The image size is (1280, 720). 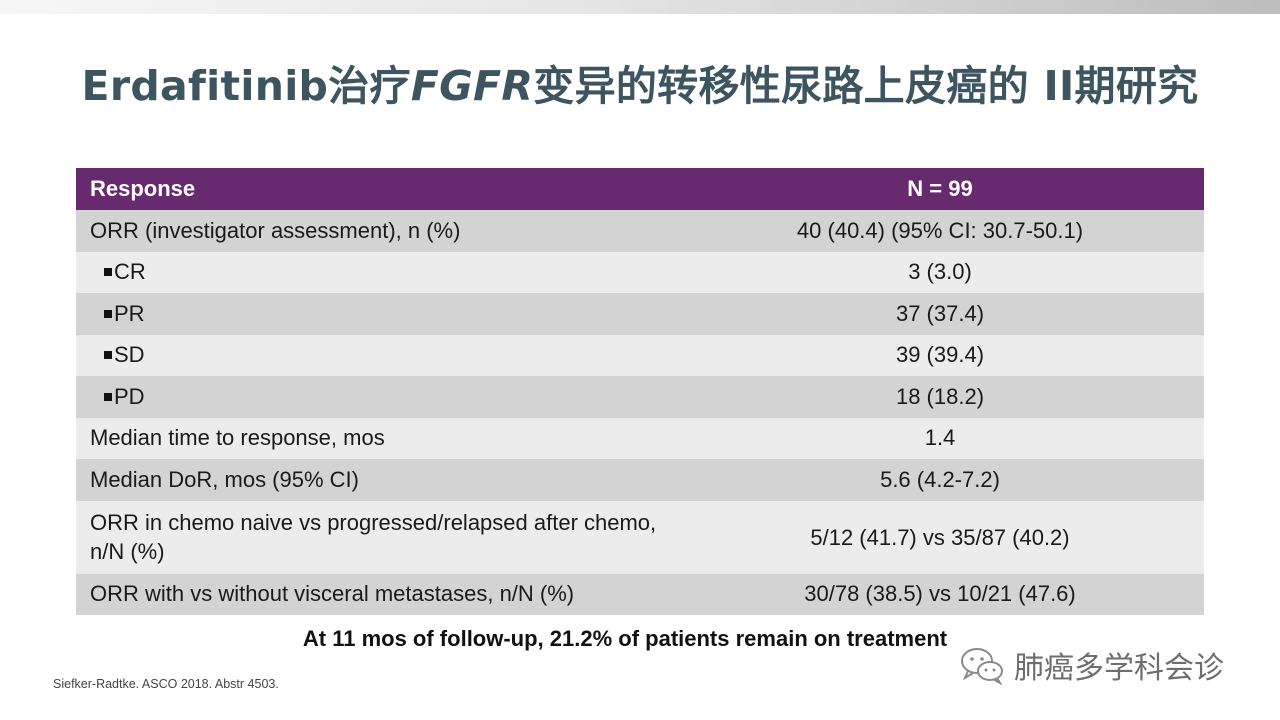 I want to click on row-value: 30/78 (38.5) vs 10/21 (47.6), so click(x=940, y=594).